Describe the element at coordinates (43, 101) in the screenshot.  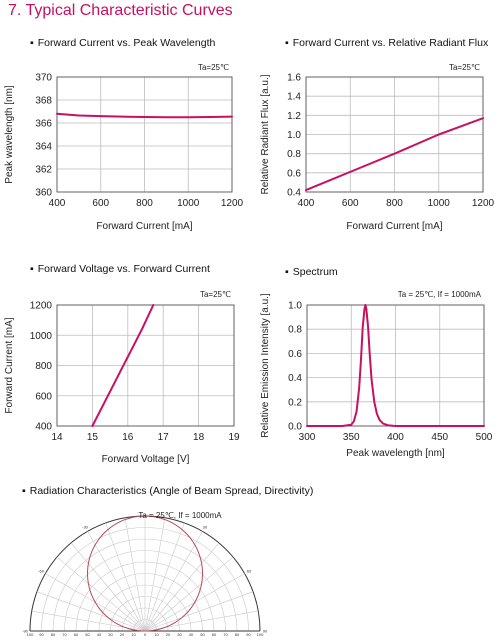
I see `y-tick-label: 368` at that location.